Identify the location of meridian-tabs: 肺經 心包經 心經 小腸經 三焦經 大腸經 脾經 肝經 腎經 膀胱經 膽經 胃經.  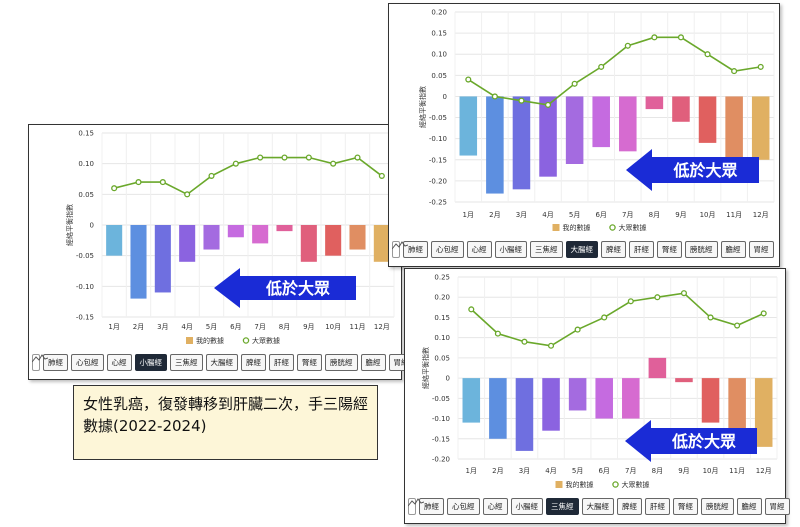
(223, 362).